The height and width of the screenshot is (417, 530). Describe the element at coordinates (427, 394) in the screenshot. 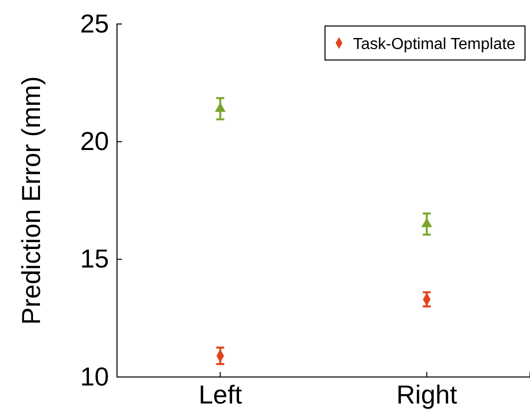

I see `x-tick-label: Right` at that location.